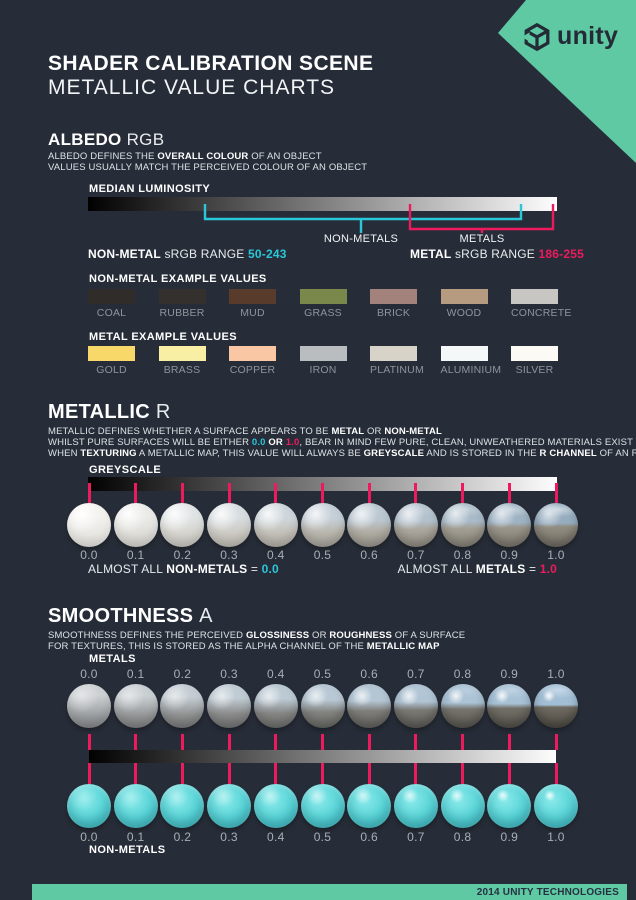  I want to click on example-swatch: BRASS, so click(182, 361).